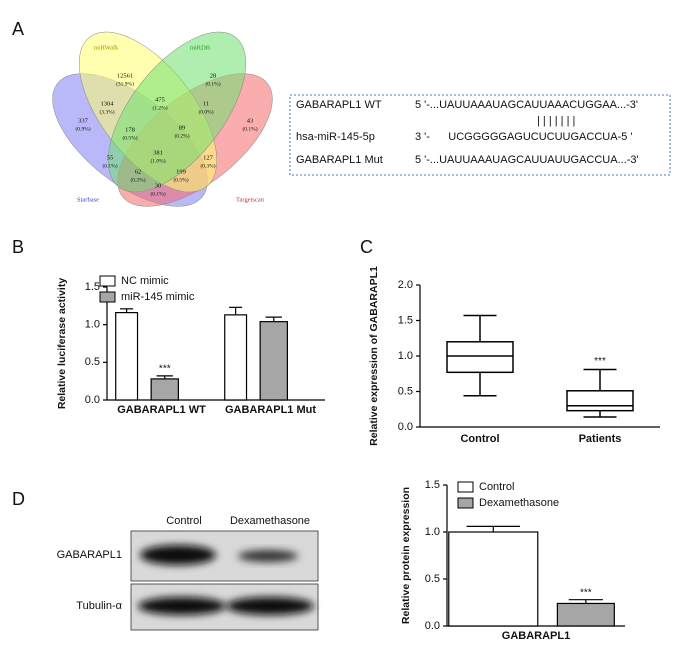 The height and width of the screenshot is (648, 685). I want to click on sequence-label: GABARAPL1 WT, so click(339, 105).